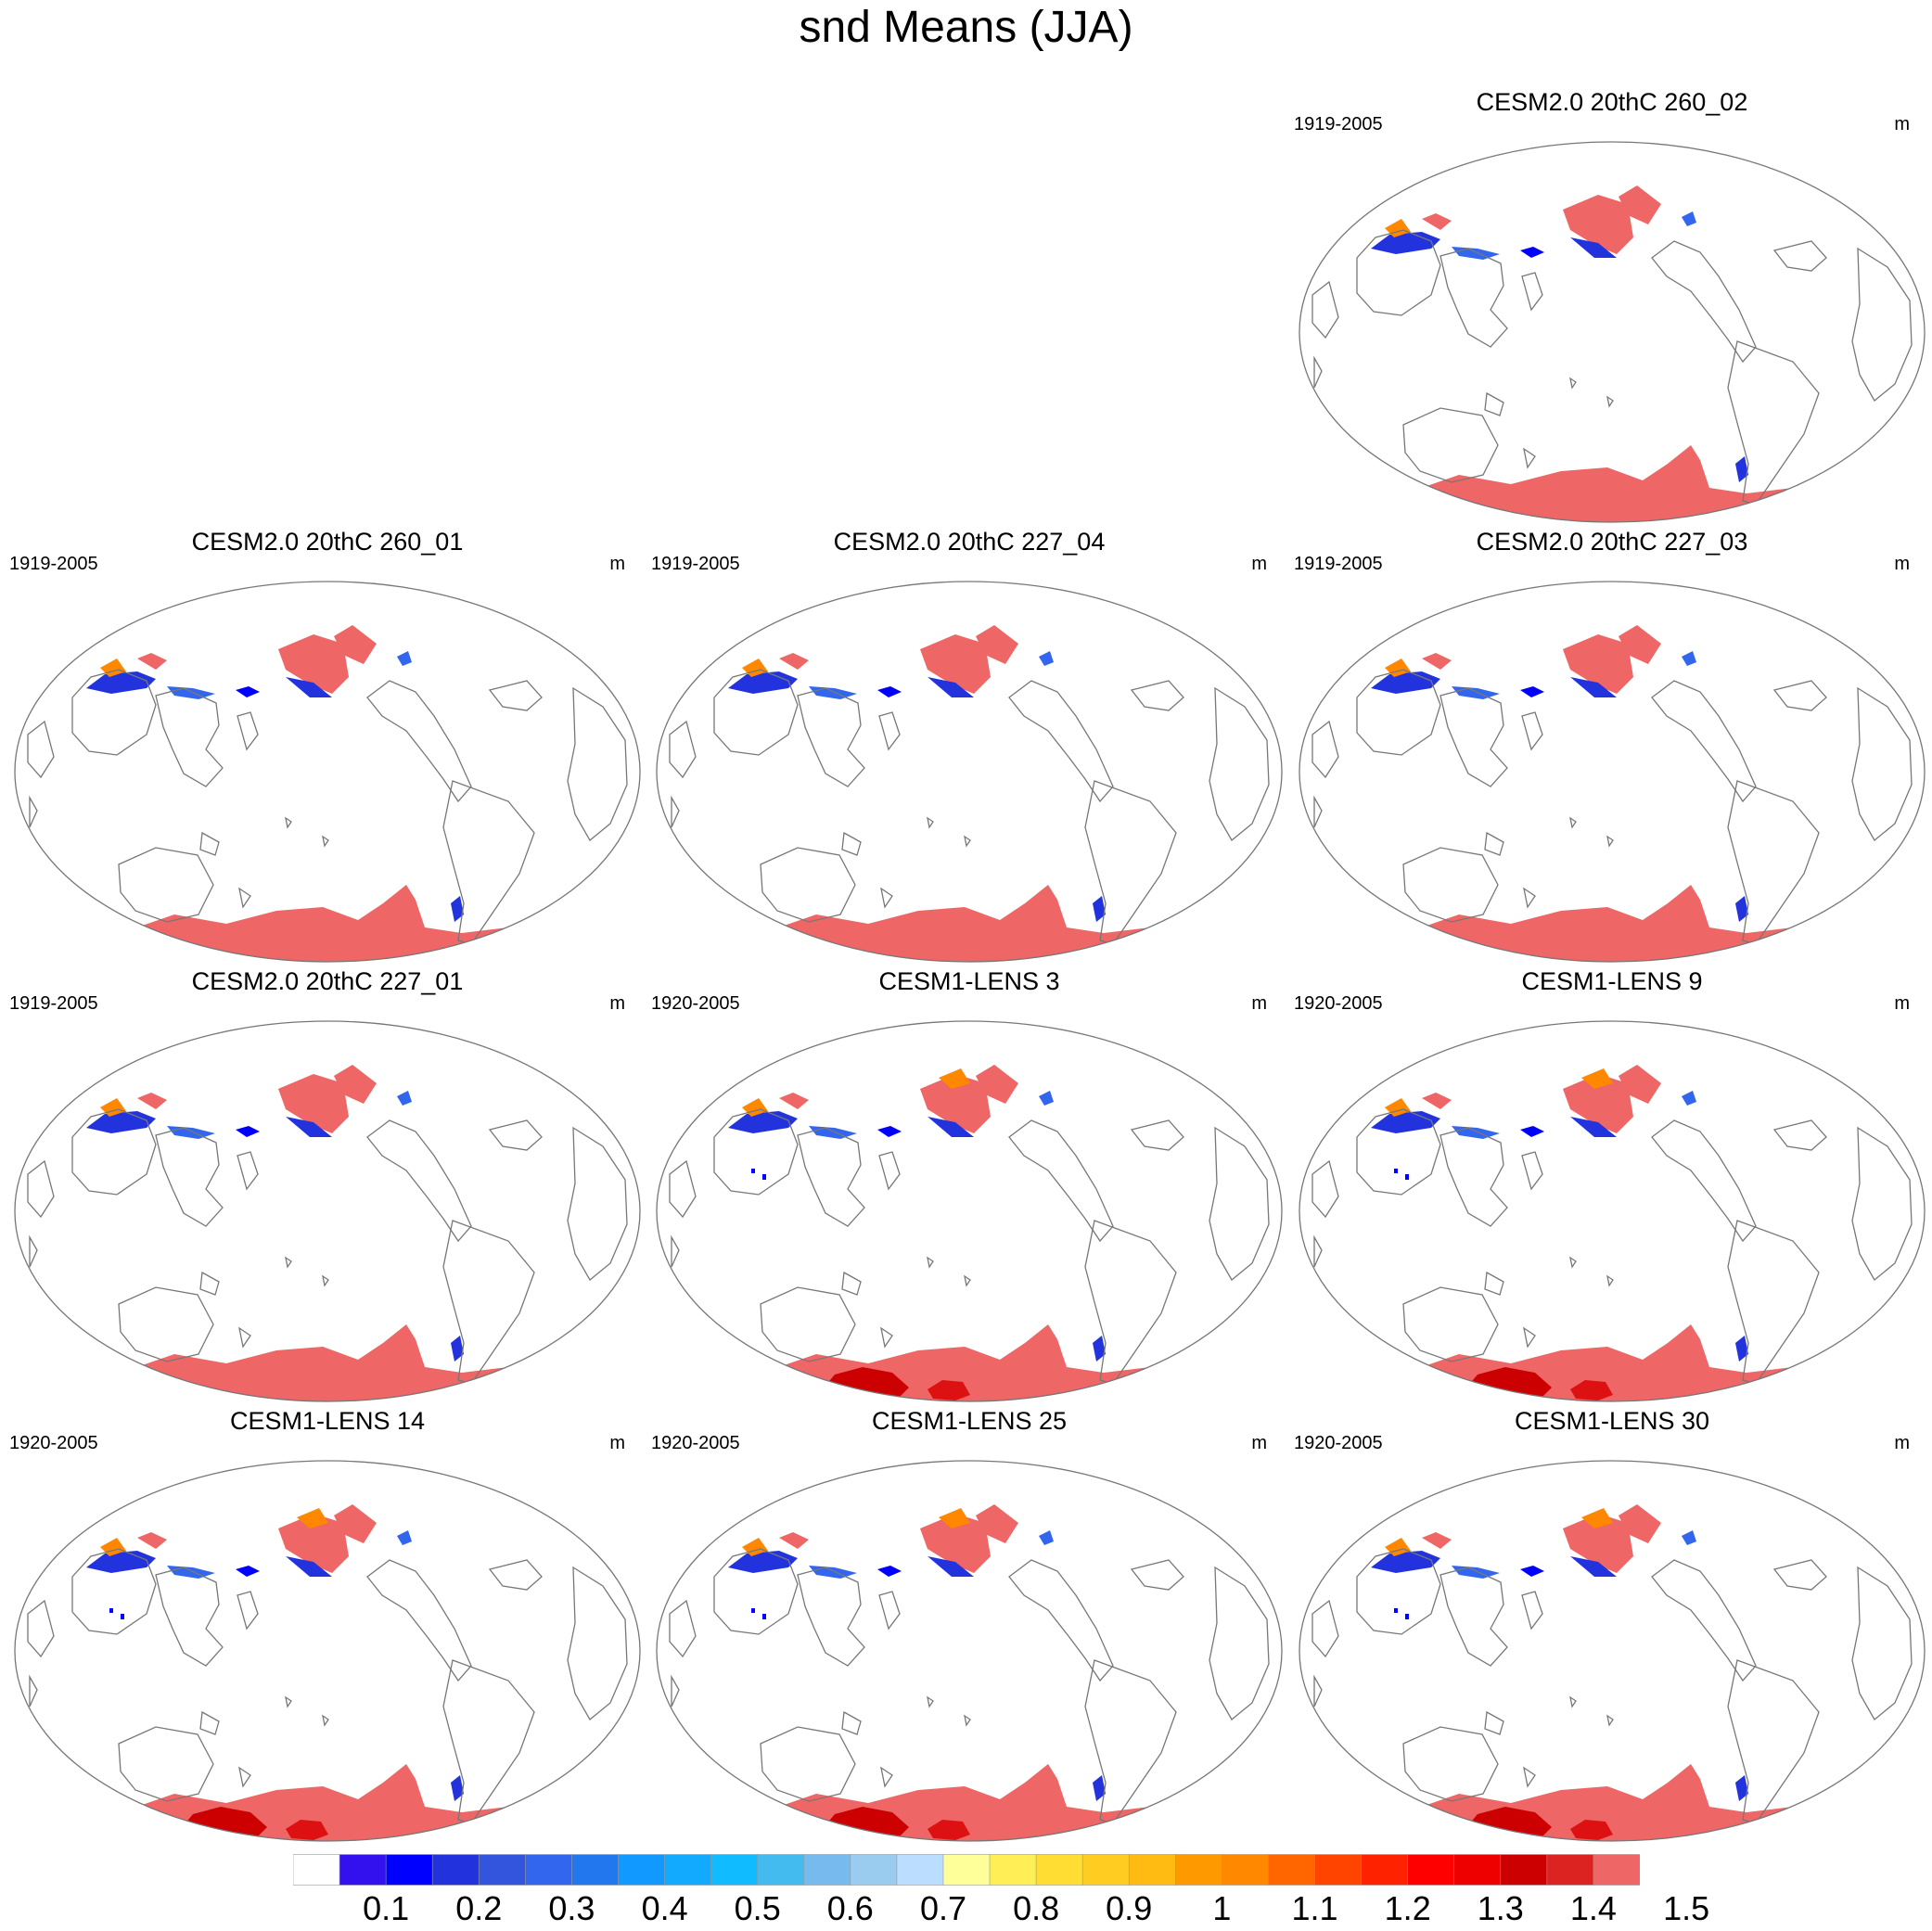 The image size is (1932, 1931). I want to click on panel-title: CESM1-LENS 14, so click(327, 1421).